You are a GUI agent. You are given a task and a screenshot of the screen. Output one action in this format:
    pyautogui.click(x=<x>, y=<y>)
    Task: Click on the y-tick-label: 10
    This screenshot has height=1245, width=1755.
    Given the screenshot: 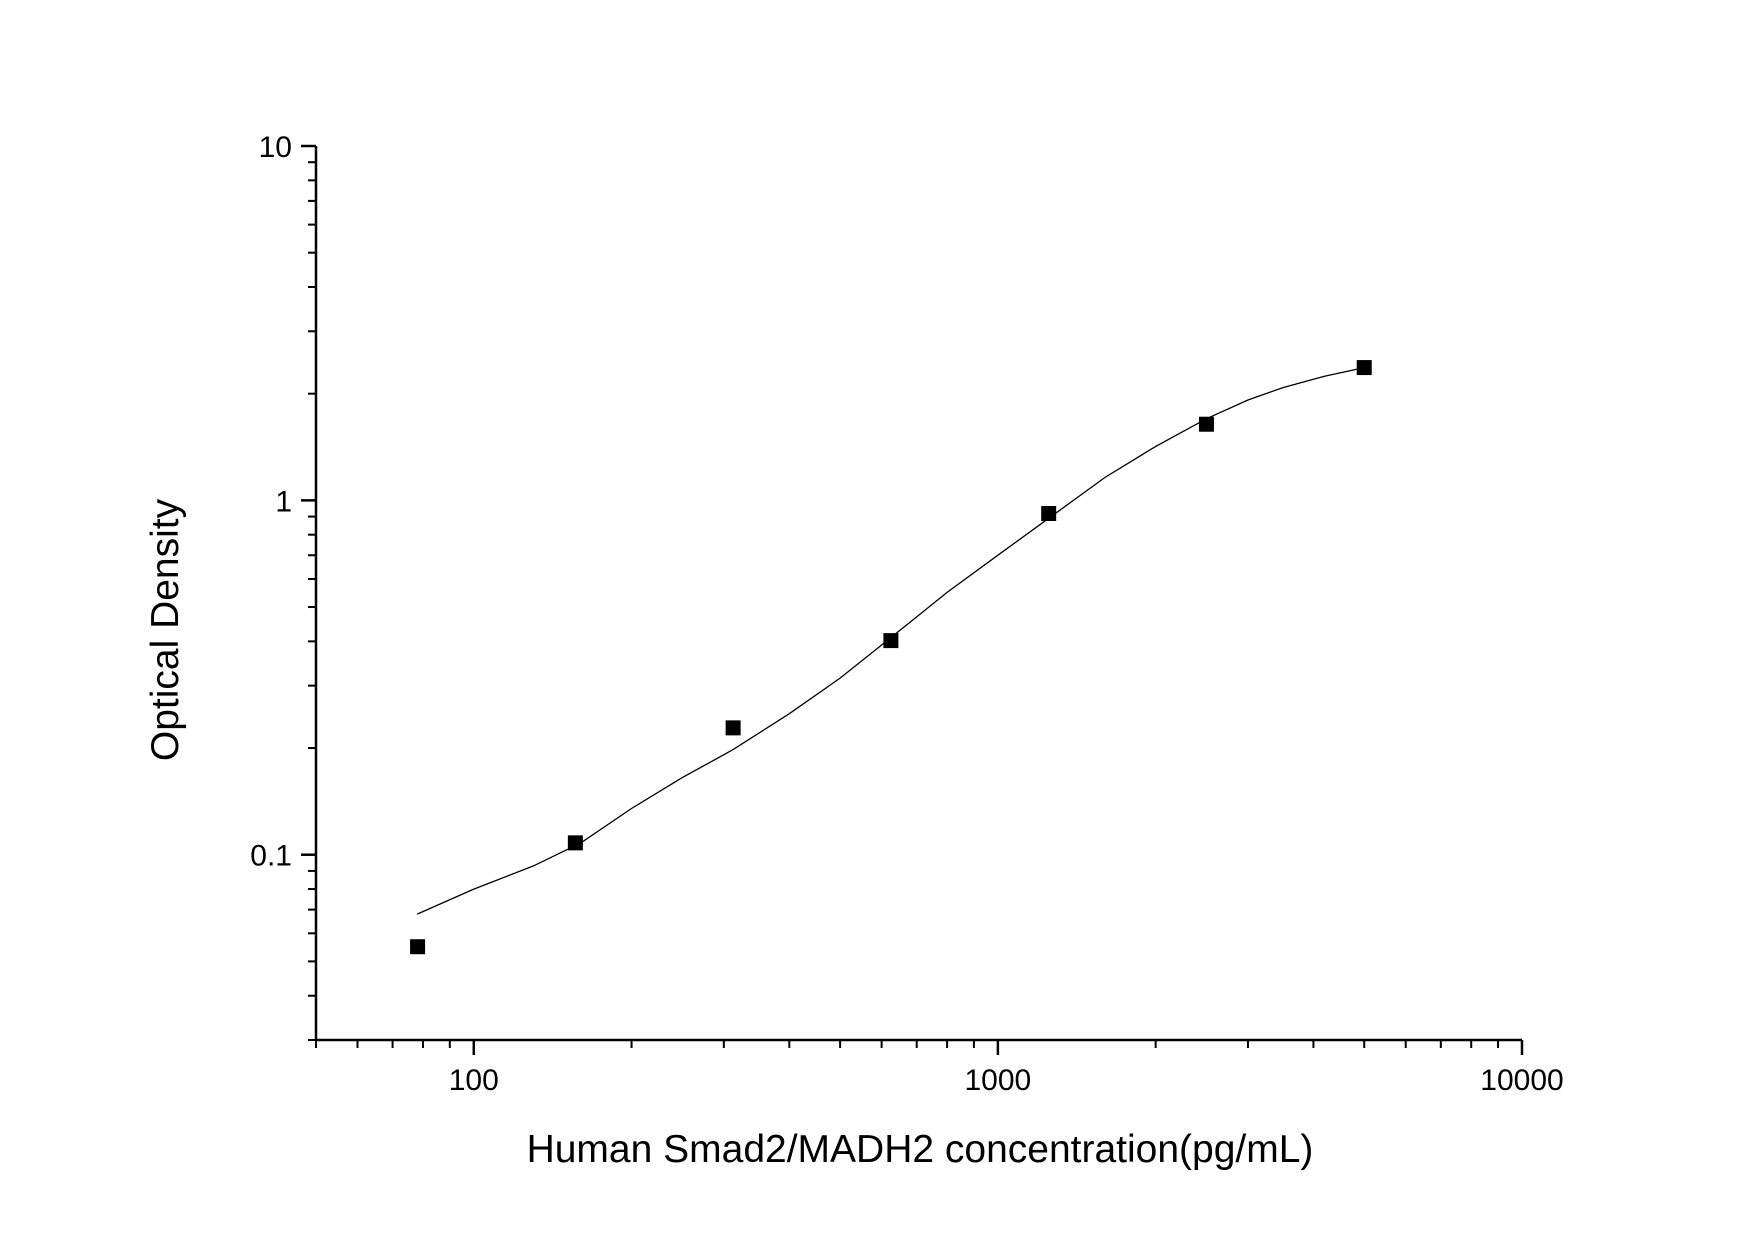 What is the action you would take?
    pyautogui.click(x=275, y=147)
    